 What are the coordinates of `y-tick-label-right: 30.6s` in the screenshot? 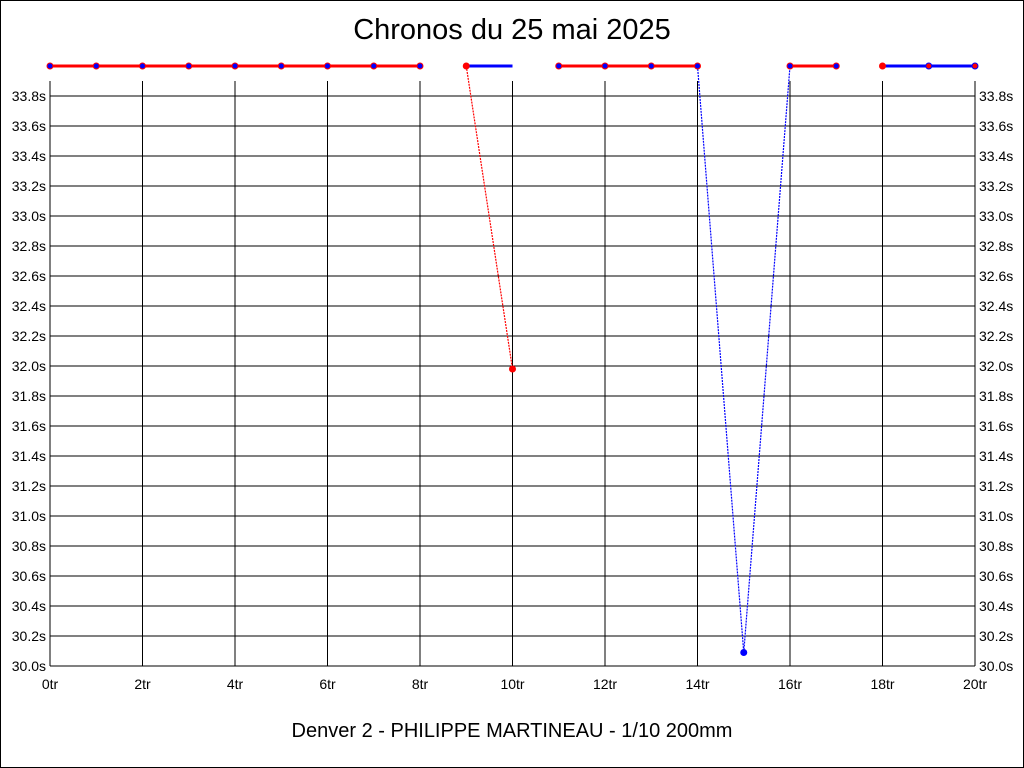 It's located at (996, 576).